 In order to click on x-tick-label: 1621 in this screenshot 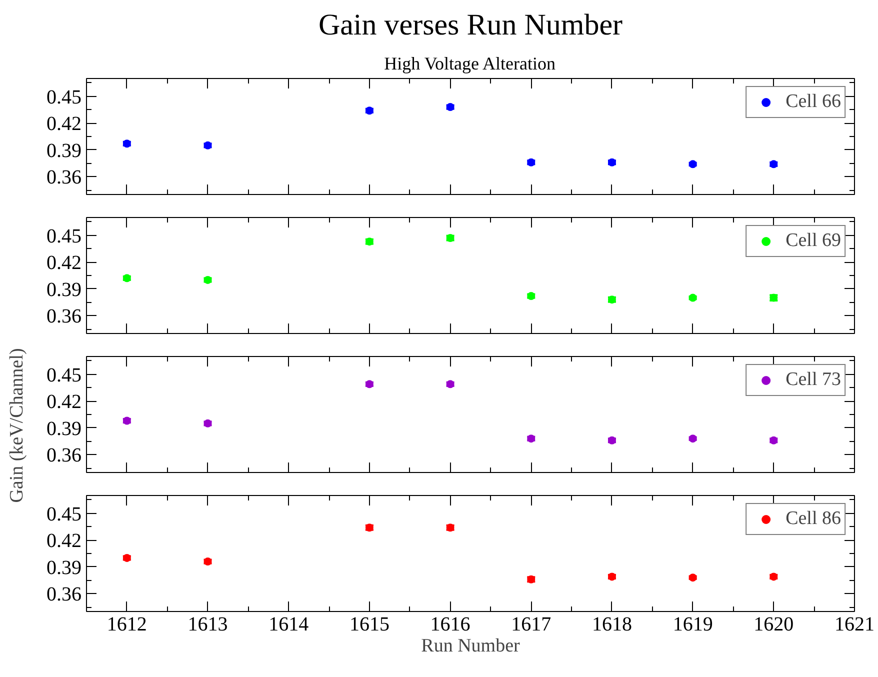, I will do `click(854, 625)`.